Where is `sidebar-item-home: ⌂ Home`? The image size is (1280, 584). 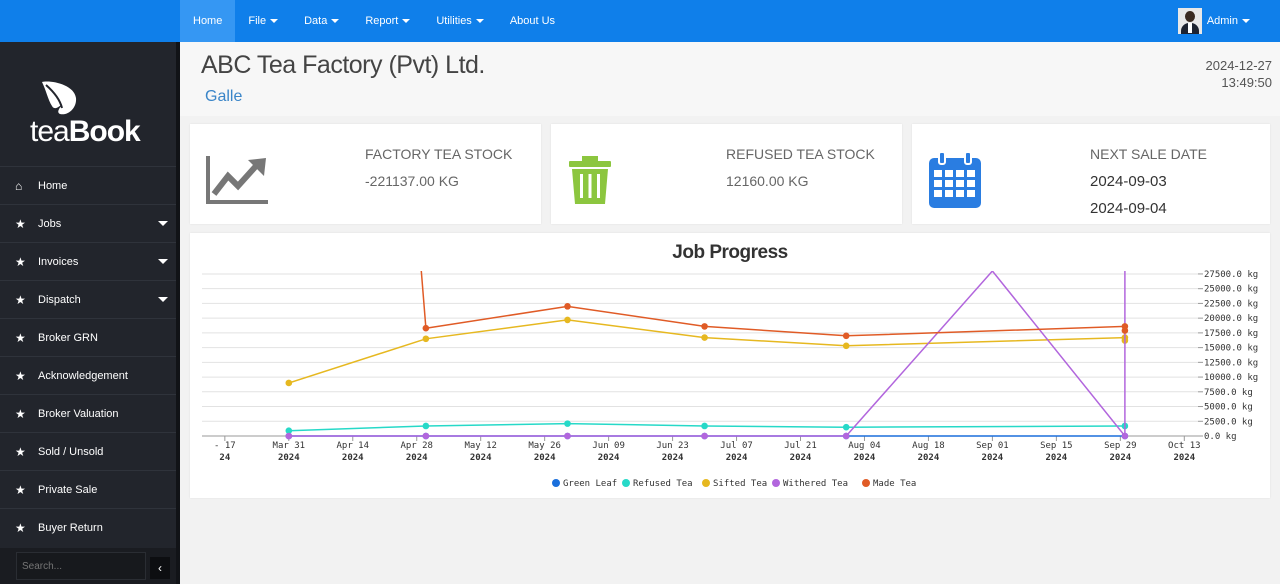
sidebar-item-home: ⌂ Home is located at coordinates (90, 185).